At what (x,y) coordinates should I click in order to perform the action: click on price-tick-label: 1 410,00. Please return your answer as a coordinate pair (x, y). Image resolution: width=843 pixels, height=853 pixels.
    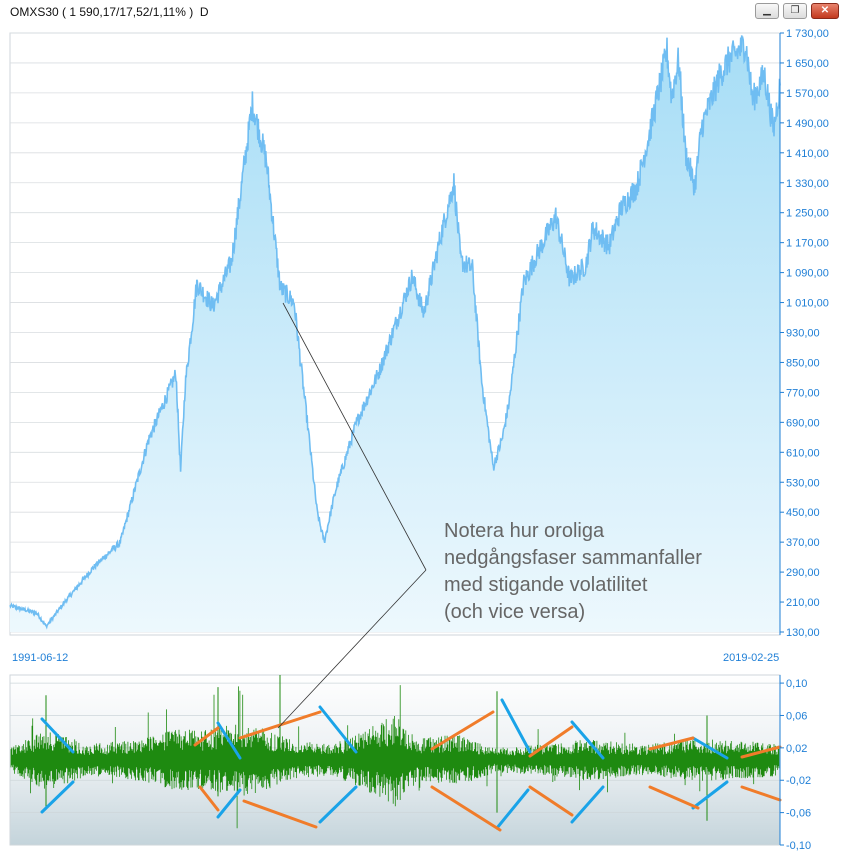
    Looking at the image, I should click on (807, 154).